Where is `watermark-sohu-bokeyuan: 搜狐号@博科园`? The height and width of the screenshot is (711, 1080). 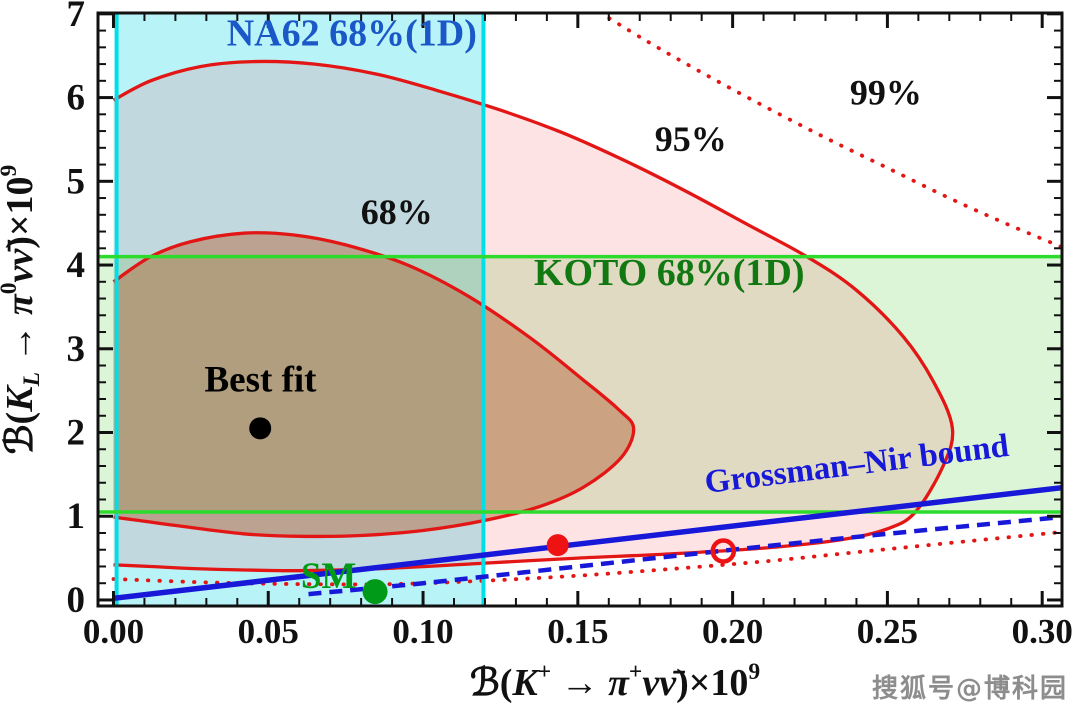 watermark-sohu-bokeyuan: 搜狐号@博科园 is located at coordinates (969, 689).